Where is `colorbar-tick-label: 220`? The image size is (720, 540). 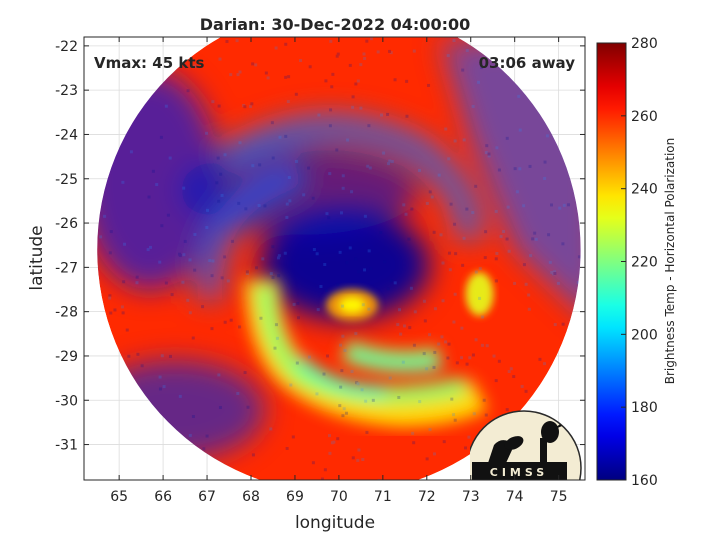 colorbar-tick-label: 220 is located at coordinates (644, 263).